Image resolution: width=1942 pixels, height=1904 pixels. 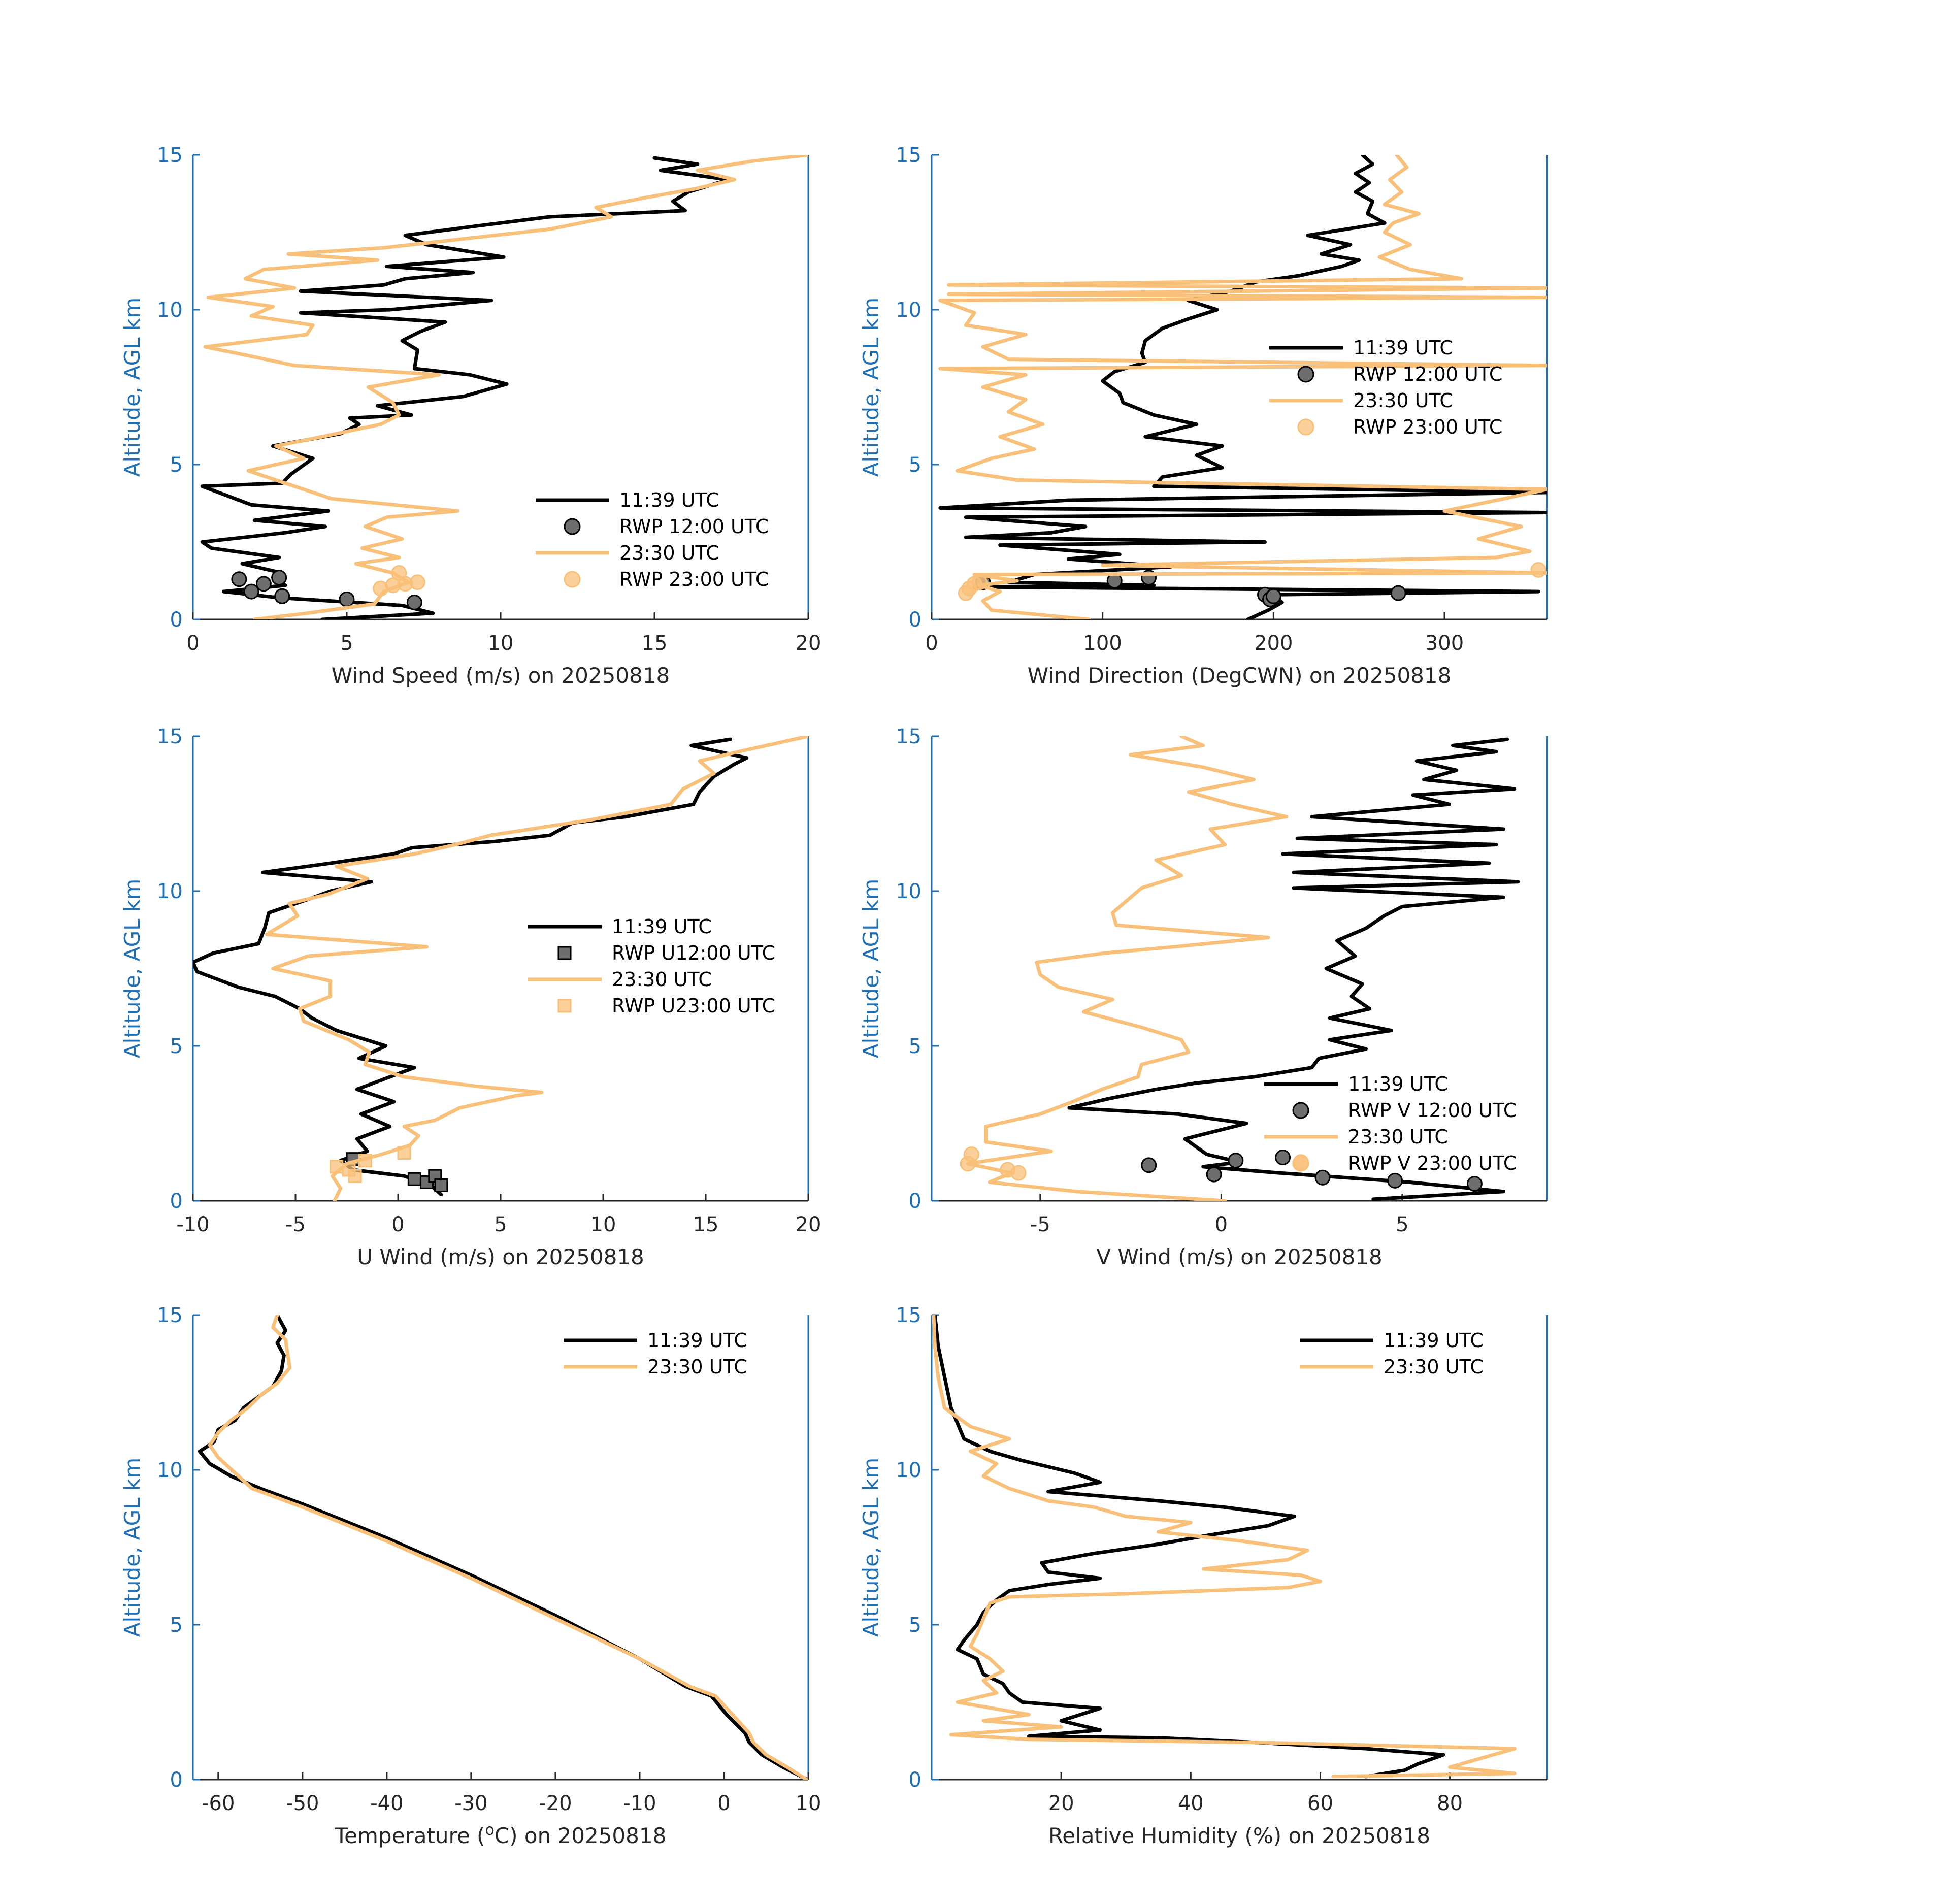 What do you see at coordinates (1239, 1257) in the screenshot?
I see `x-axis-label: V Wind (m/s) on 20250818` at bounding box center [1239, 1257].